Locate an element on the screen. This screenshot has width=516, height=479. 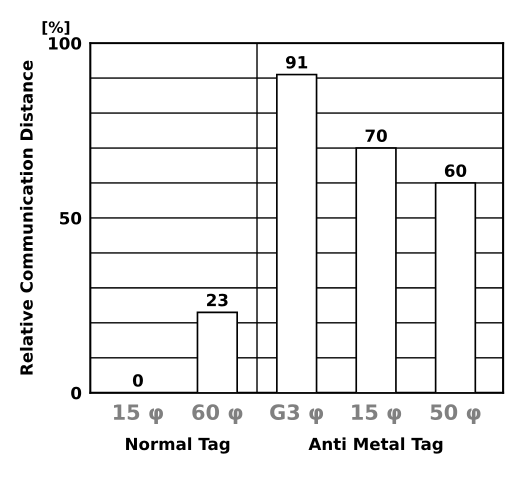
data-label: 70 is located at coordinates (376, 135).